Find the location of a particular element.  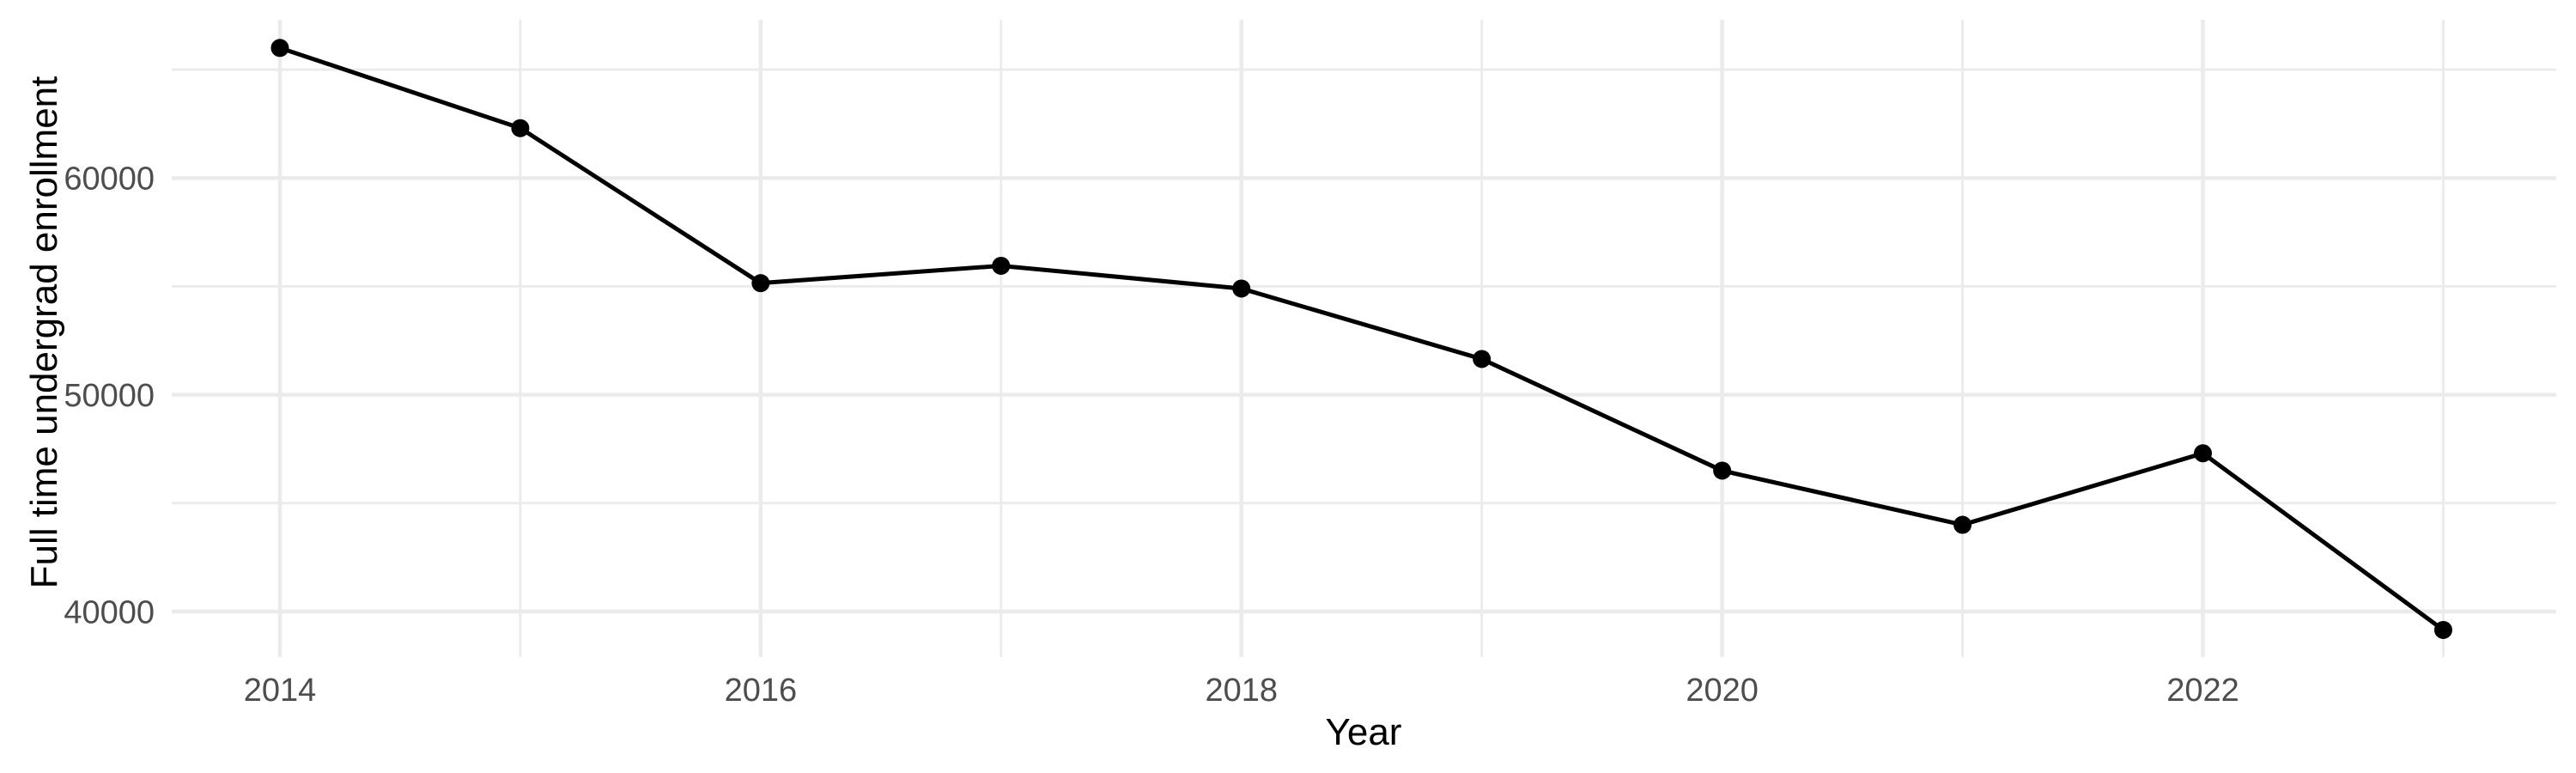

x-tick-label: 2020 is located at coordinates (1722, 691).